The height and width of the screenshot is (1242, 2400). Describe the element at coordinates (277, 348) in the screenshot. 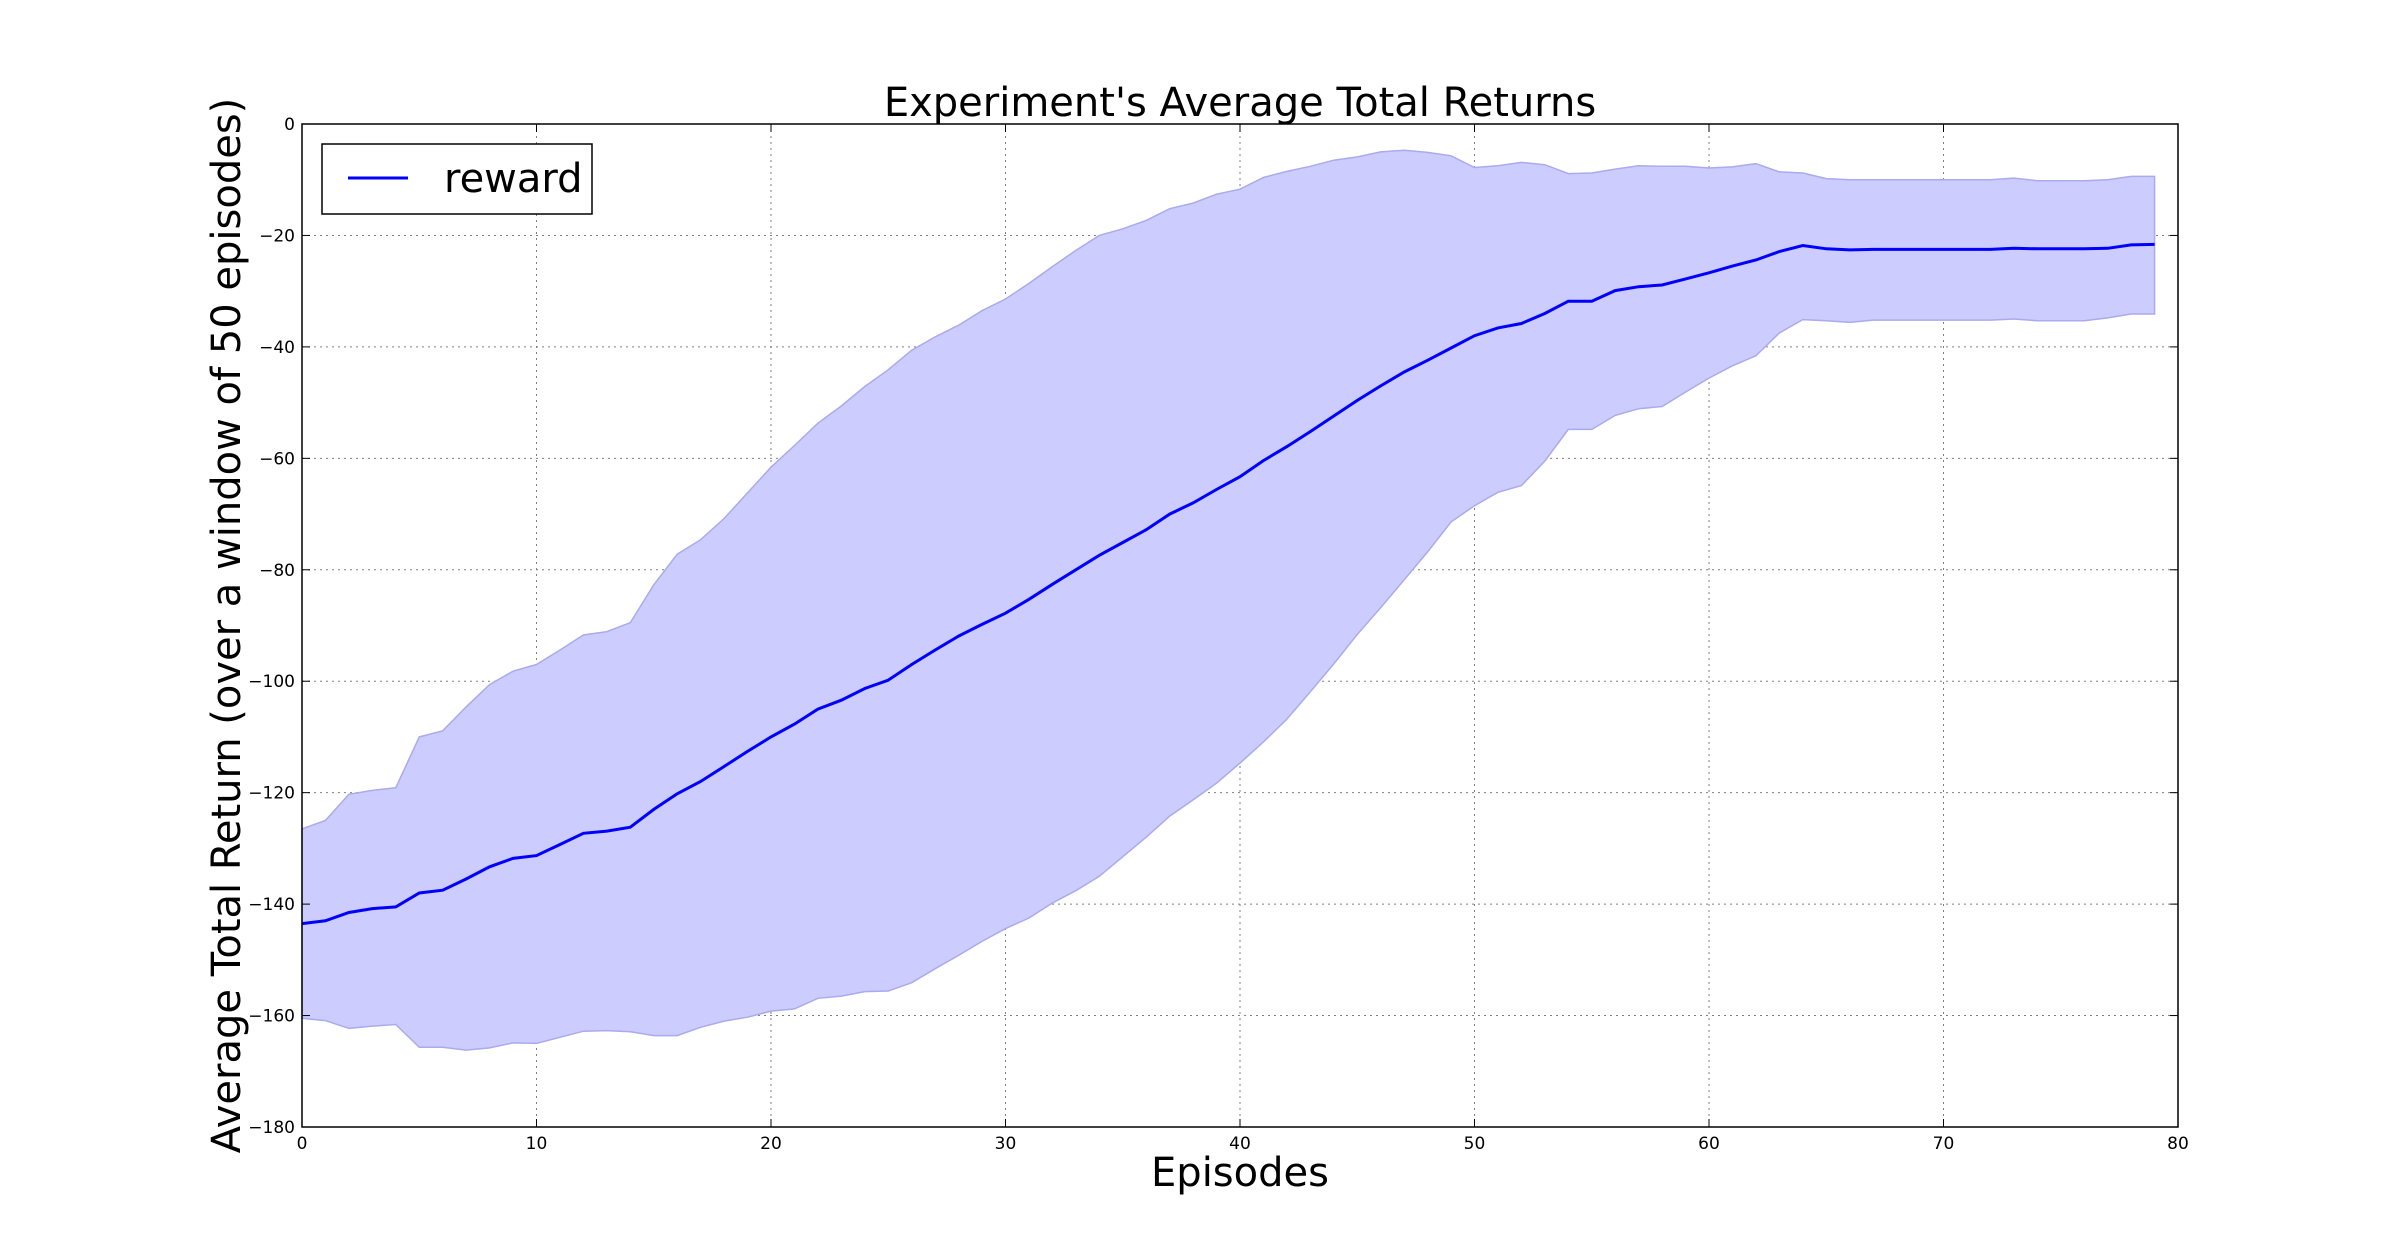

I see `y-tick-label: −40` at that location.